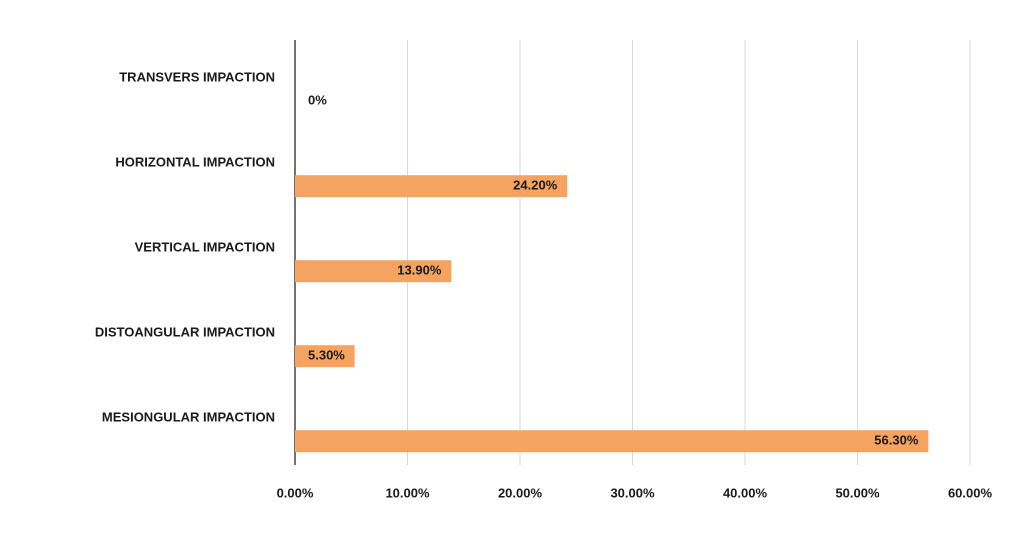  What do you see at coordinates (407, 492) in the screenshot?
I see `x-tick-label: 10.00%` at bounding box center [407, 492].